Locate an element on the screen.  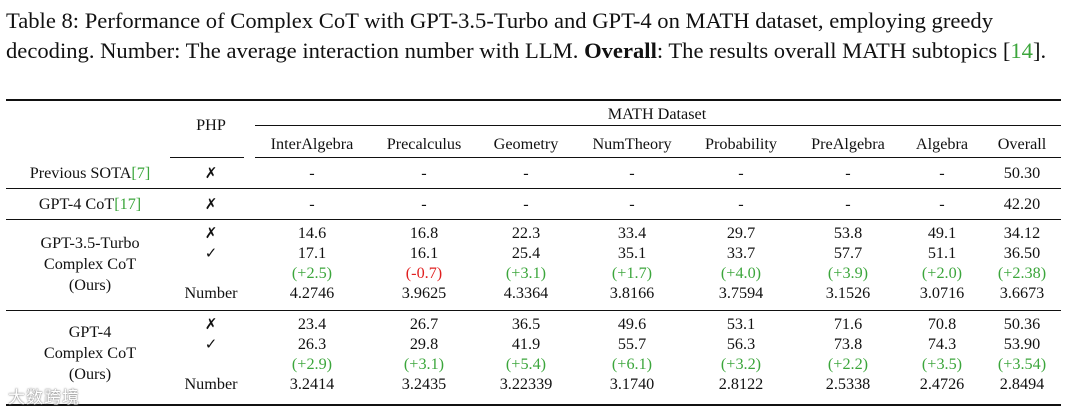
table-cell: 70.8 is located at coordinates (942, 324).